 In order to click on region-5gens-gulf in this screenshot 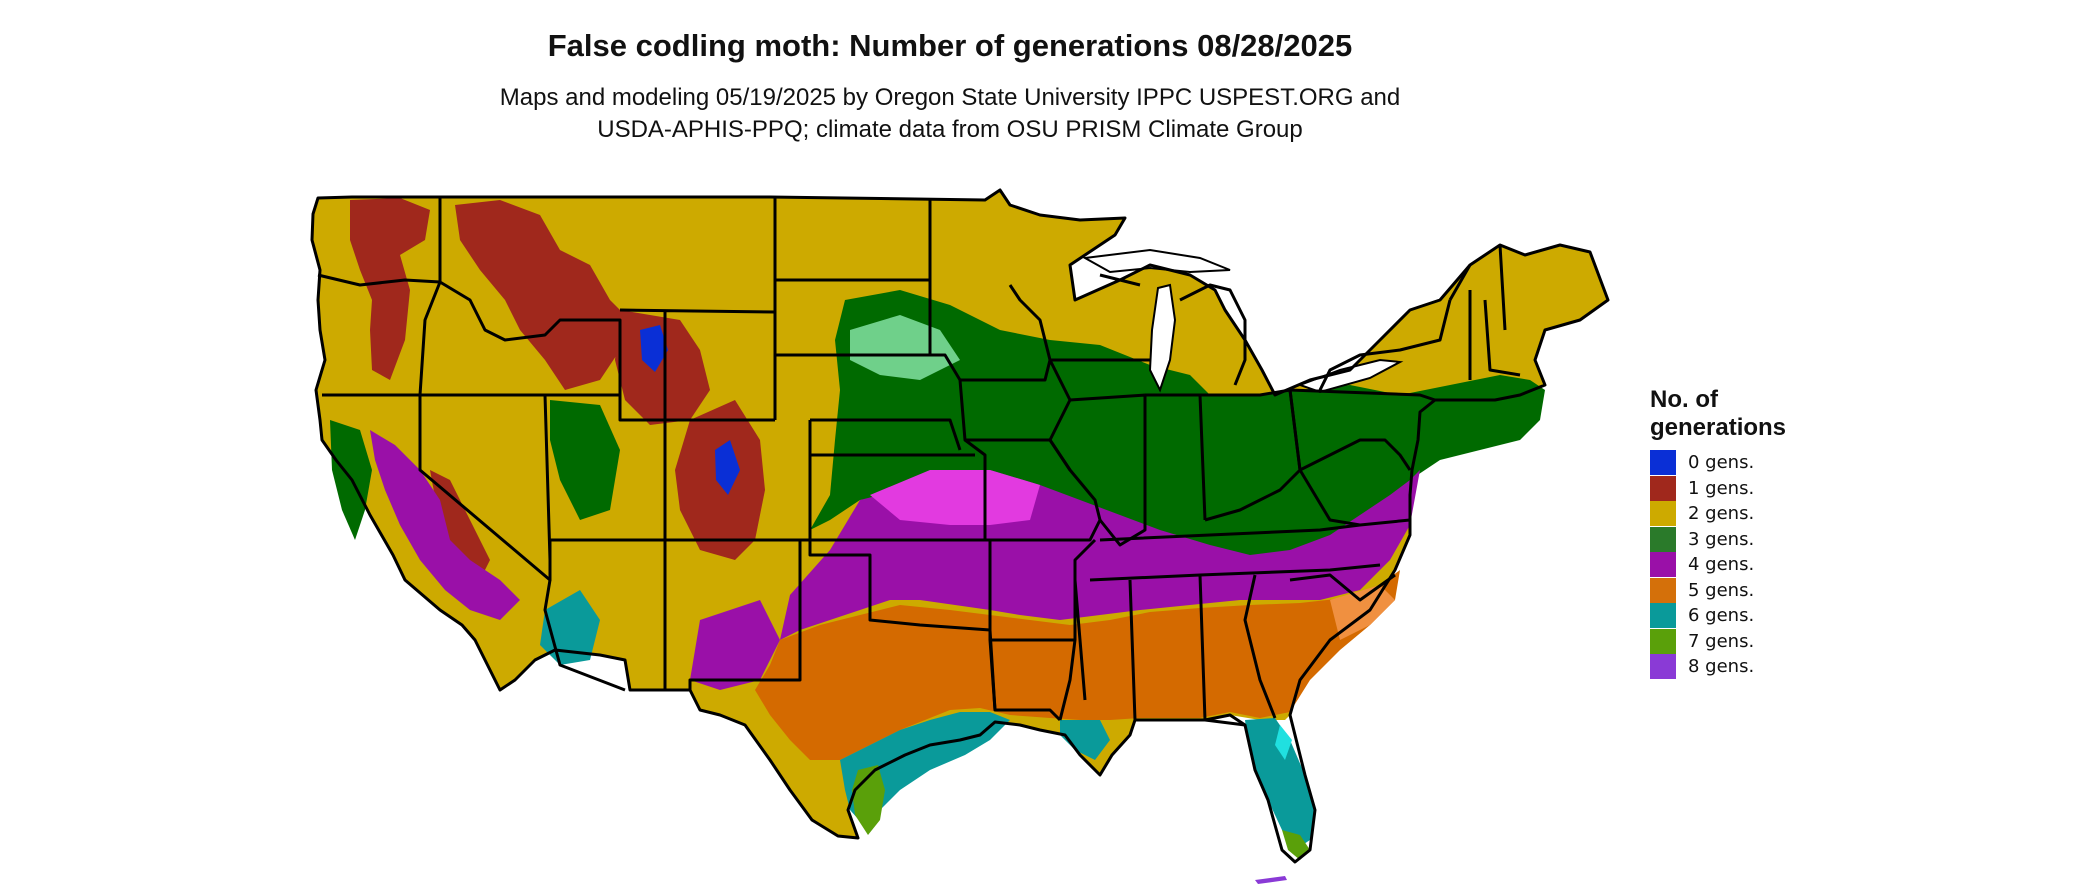, I will do `click(1077, 665)`.